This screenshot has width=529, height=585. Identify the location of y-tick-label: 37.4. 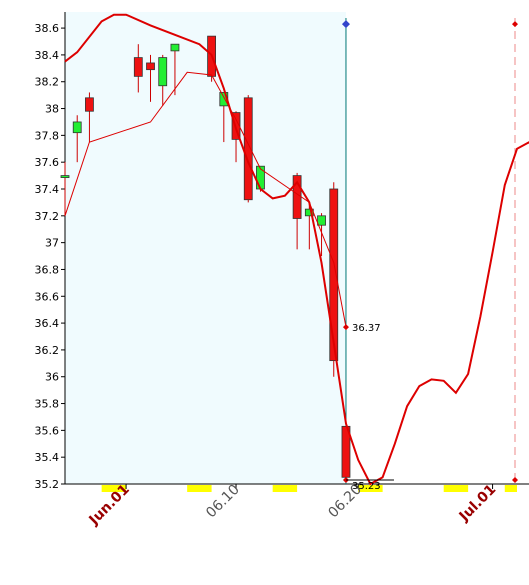
(47, 189).